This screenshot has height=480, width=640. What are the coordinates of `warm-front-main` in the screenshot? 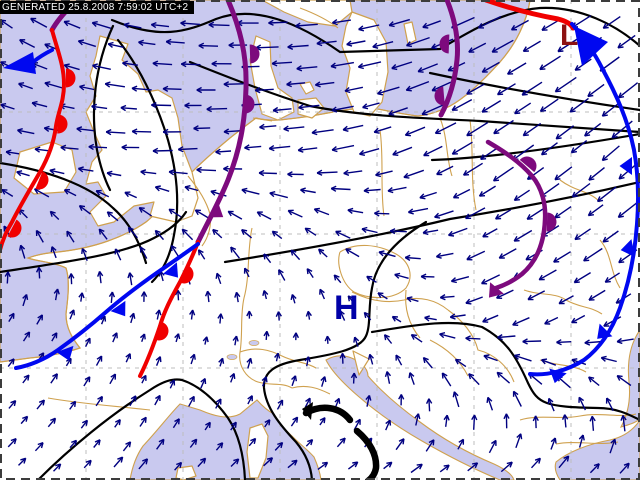 It's located at (169, 309).